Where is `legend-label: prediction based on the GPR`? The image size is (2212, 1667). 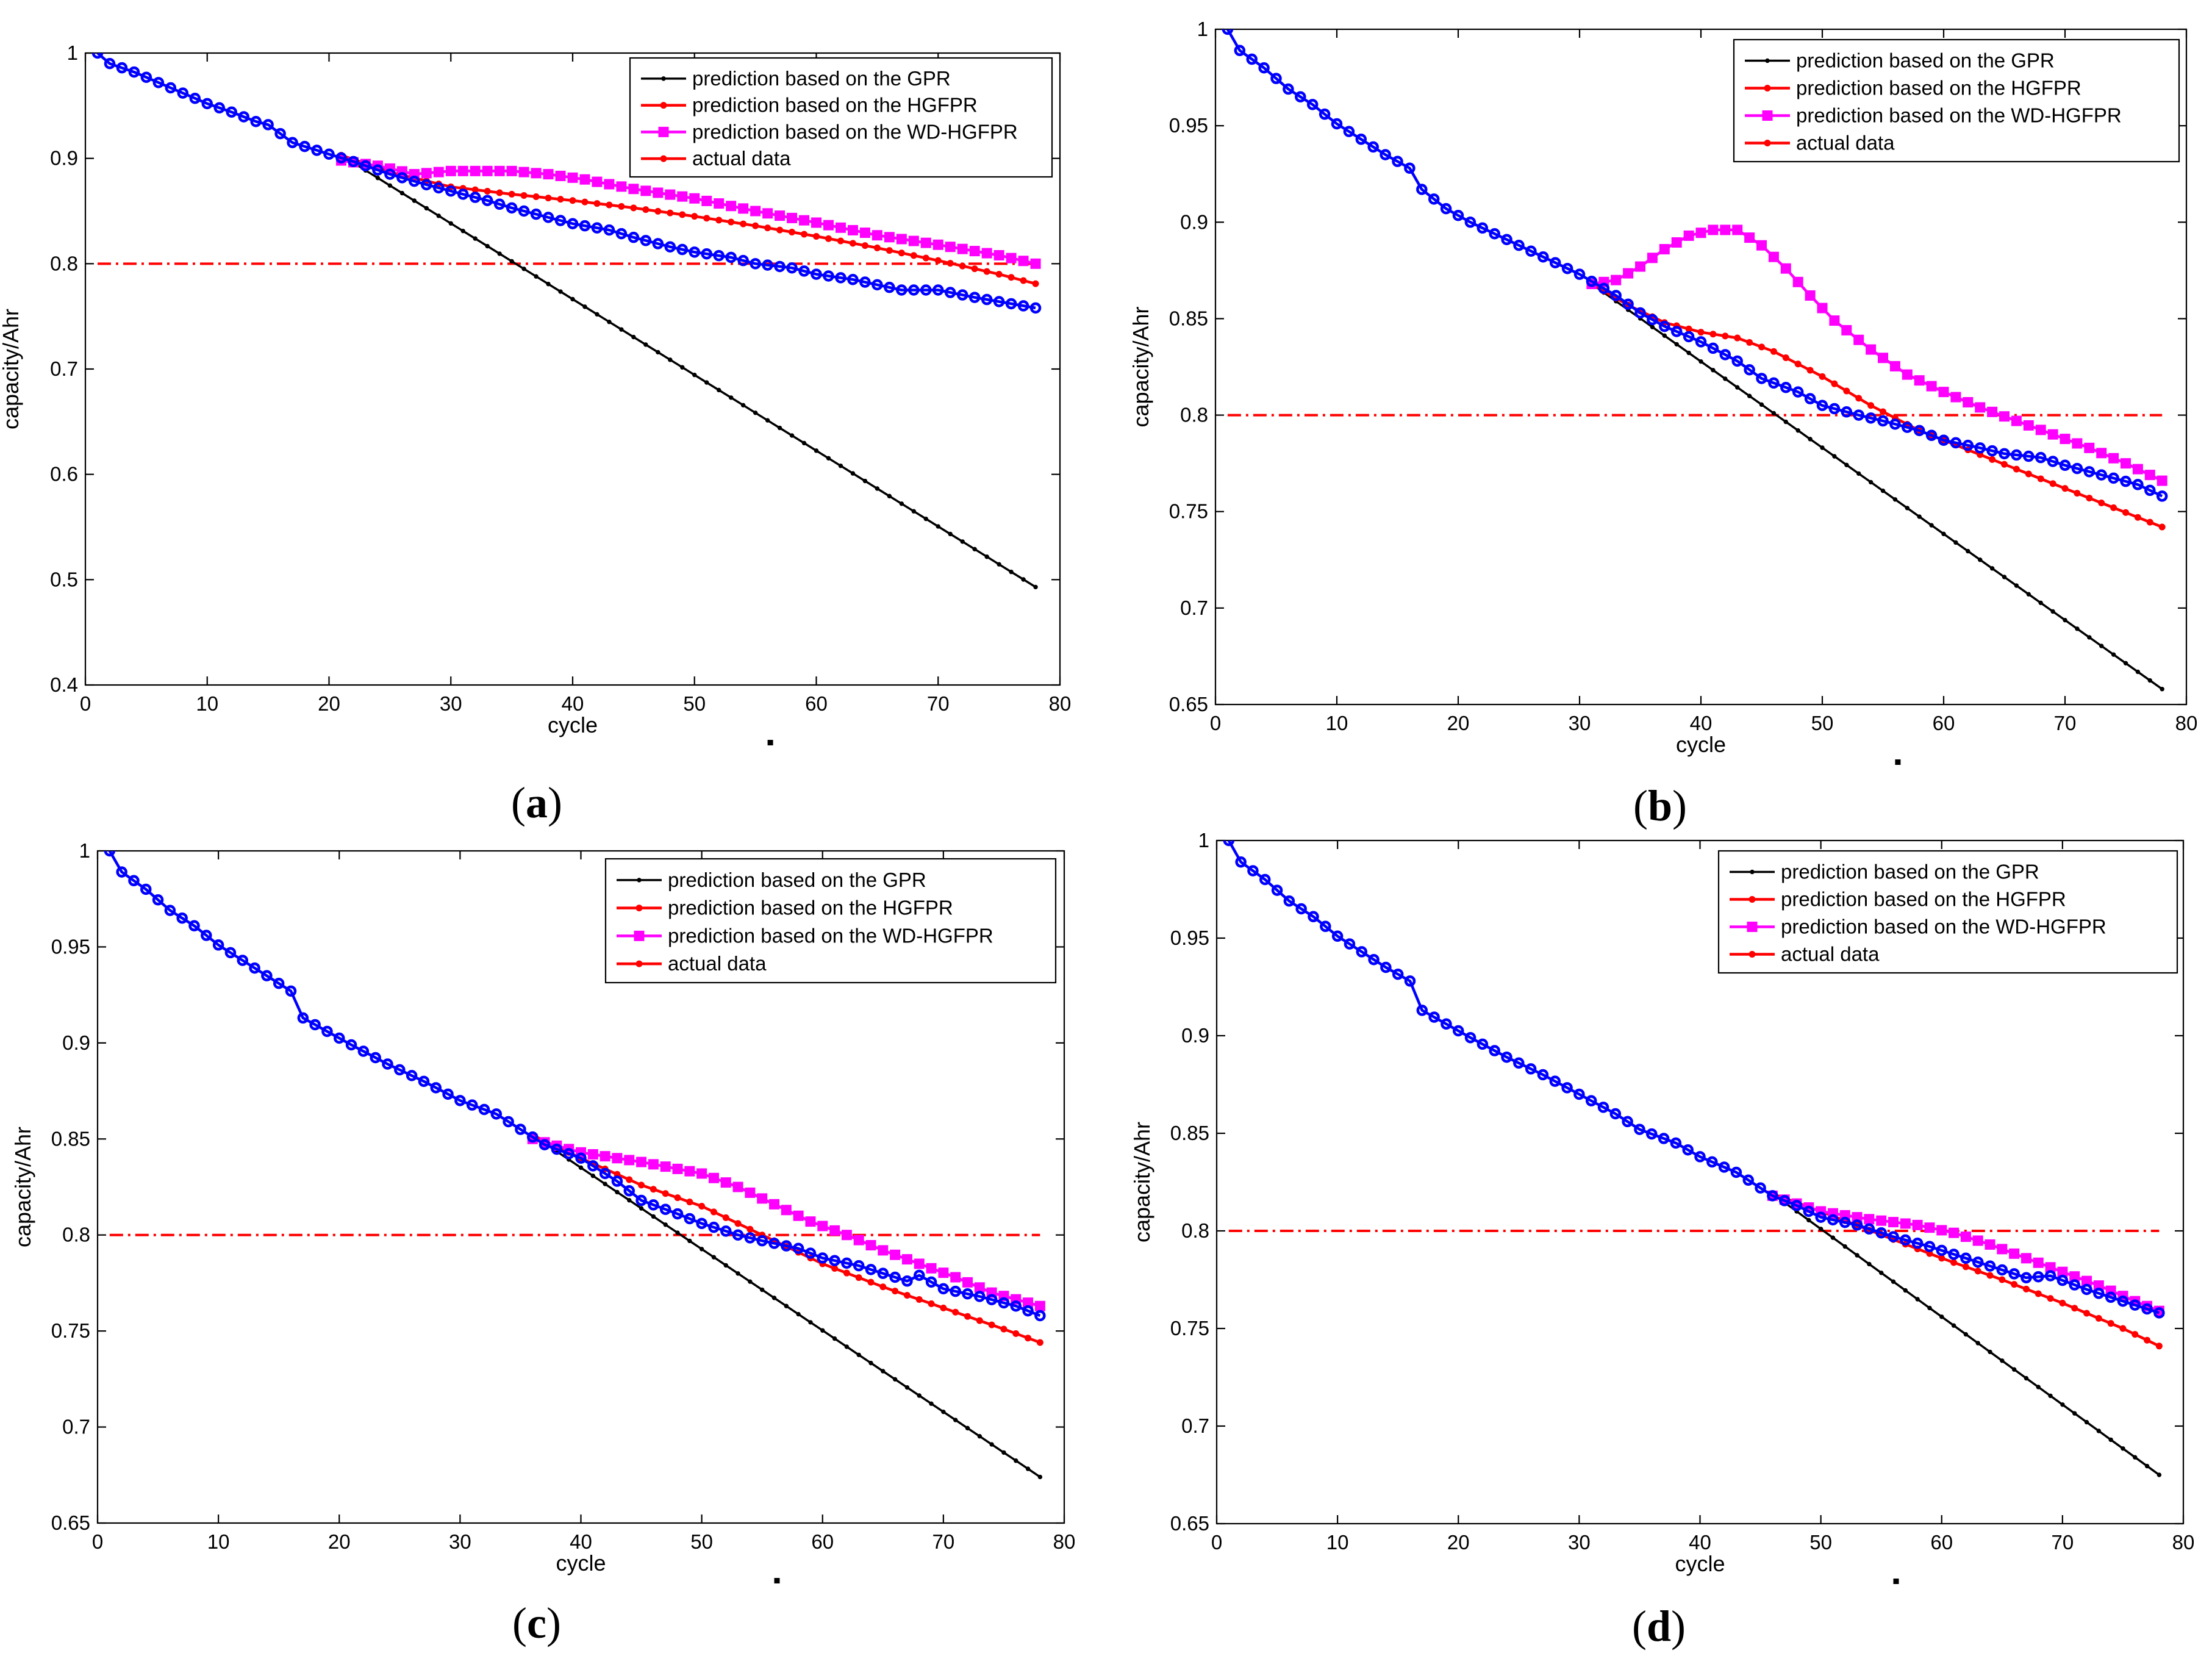
legend-label: prediction based on the GPR is located at coordinates (1925, 60).